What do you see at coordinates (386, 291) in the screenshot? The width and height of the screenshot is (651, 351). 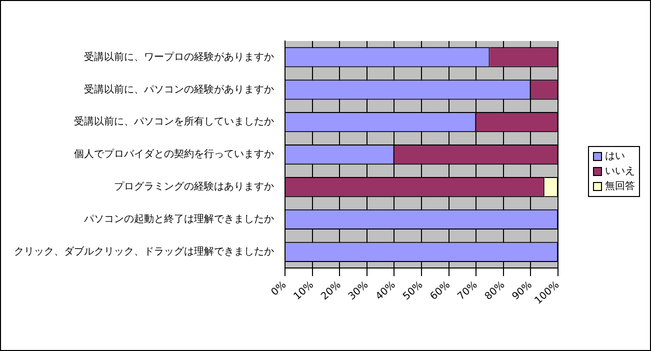 I see `x-tick-label: 40%` at bounding box center [386, 291].